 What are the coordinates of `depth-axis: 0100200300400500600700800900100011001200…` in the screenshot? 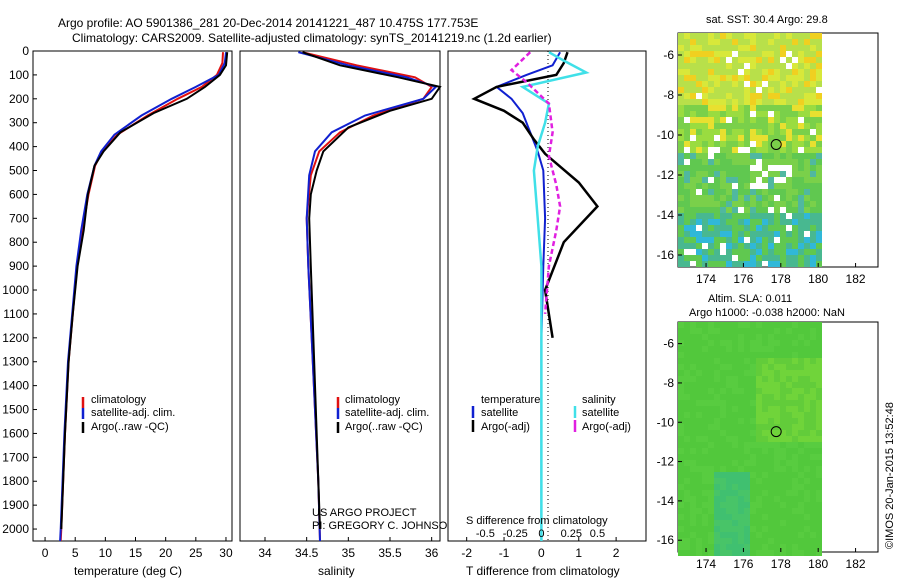 It's located at (19, 290).